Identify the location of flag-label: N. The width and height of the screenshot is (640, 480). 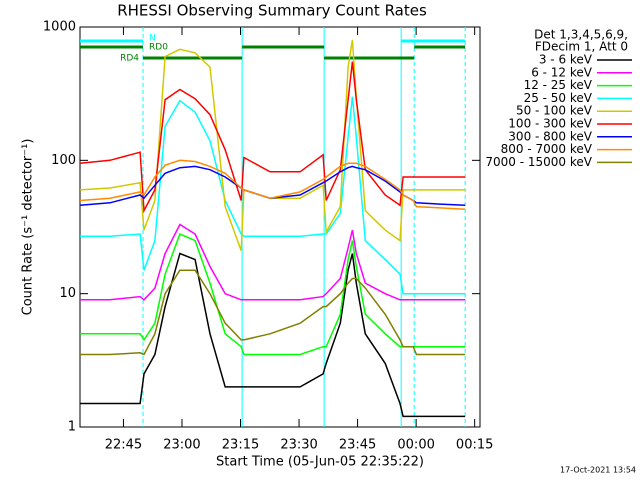
(152, 39).